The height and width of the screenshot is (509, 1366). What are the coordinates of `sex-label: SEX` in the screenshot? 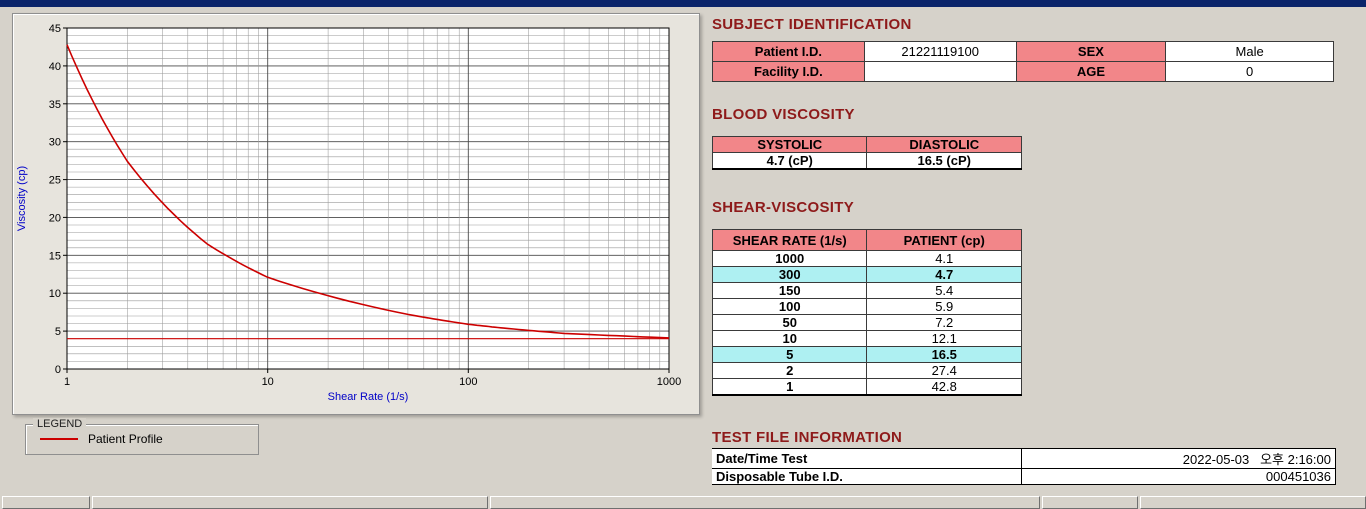 It's located at (1091, 51).